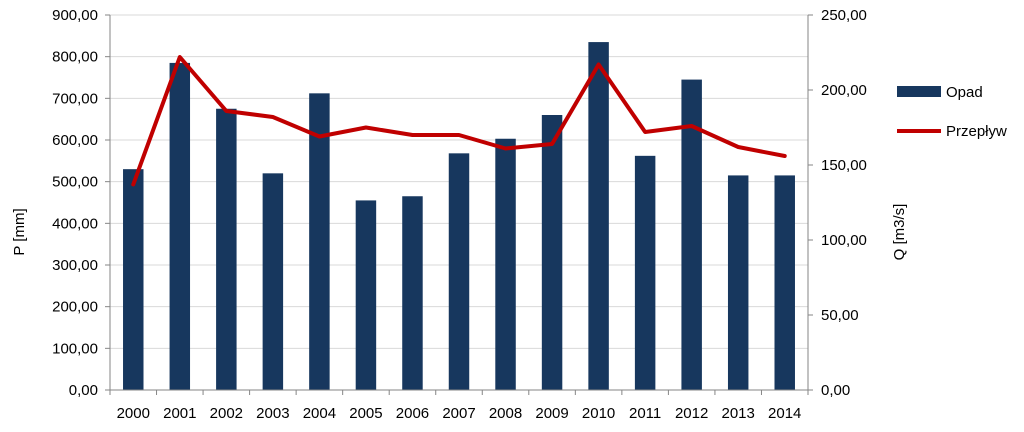 This screenshot has width=1024, height=432. What do you see at coordinates (75, 223) in the screenshot?
I see `left-tick-label: 400,00` at bounding box center [75, 223].